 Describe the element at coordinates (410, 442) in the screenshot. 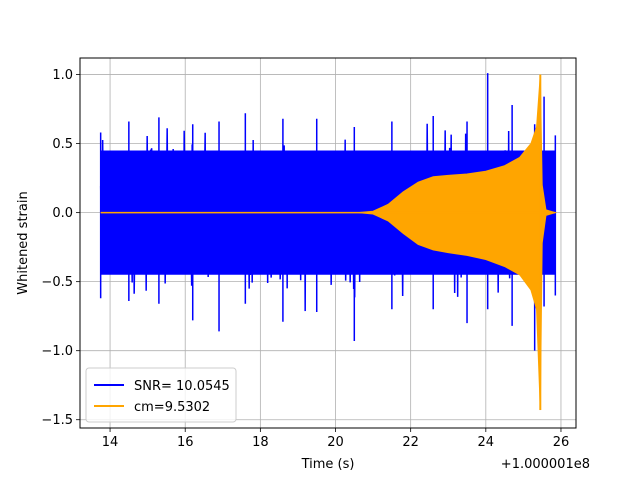

I see `x-tick-label: 22` at that location.